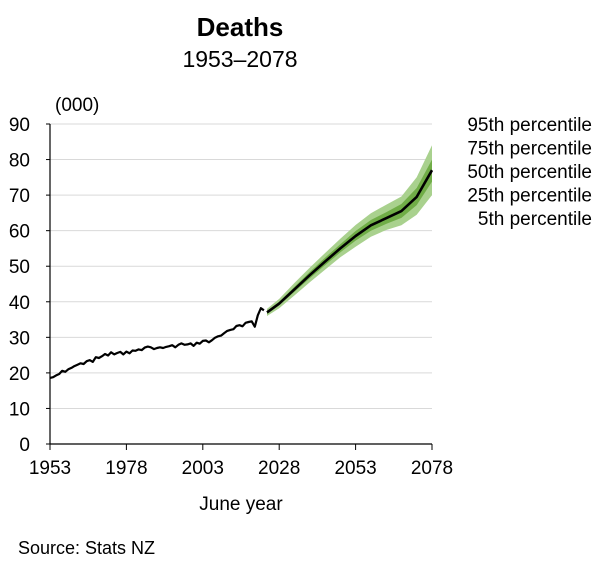  Describe the element at coordinates (19, 267) in the screenshot. I see `y-tick-label-50: 50` at that location.